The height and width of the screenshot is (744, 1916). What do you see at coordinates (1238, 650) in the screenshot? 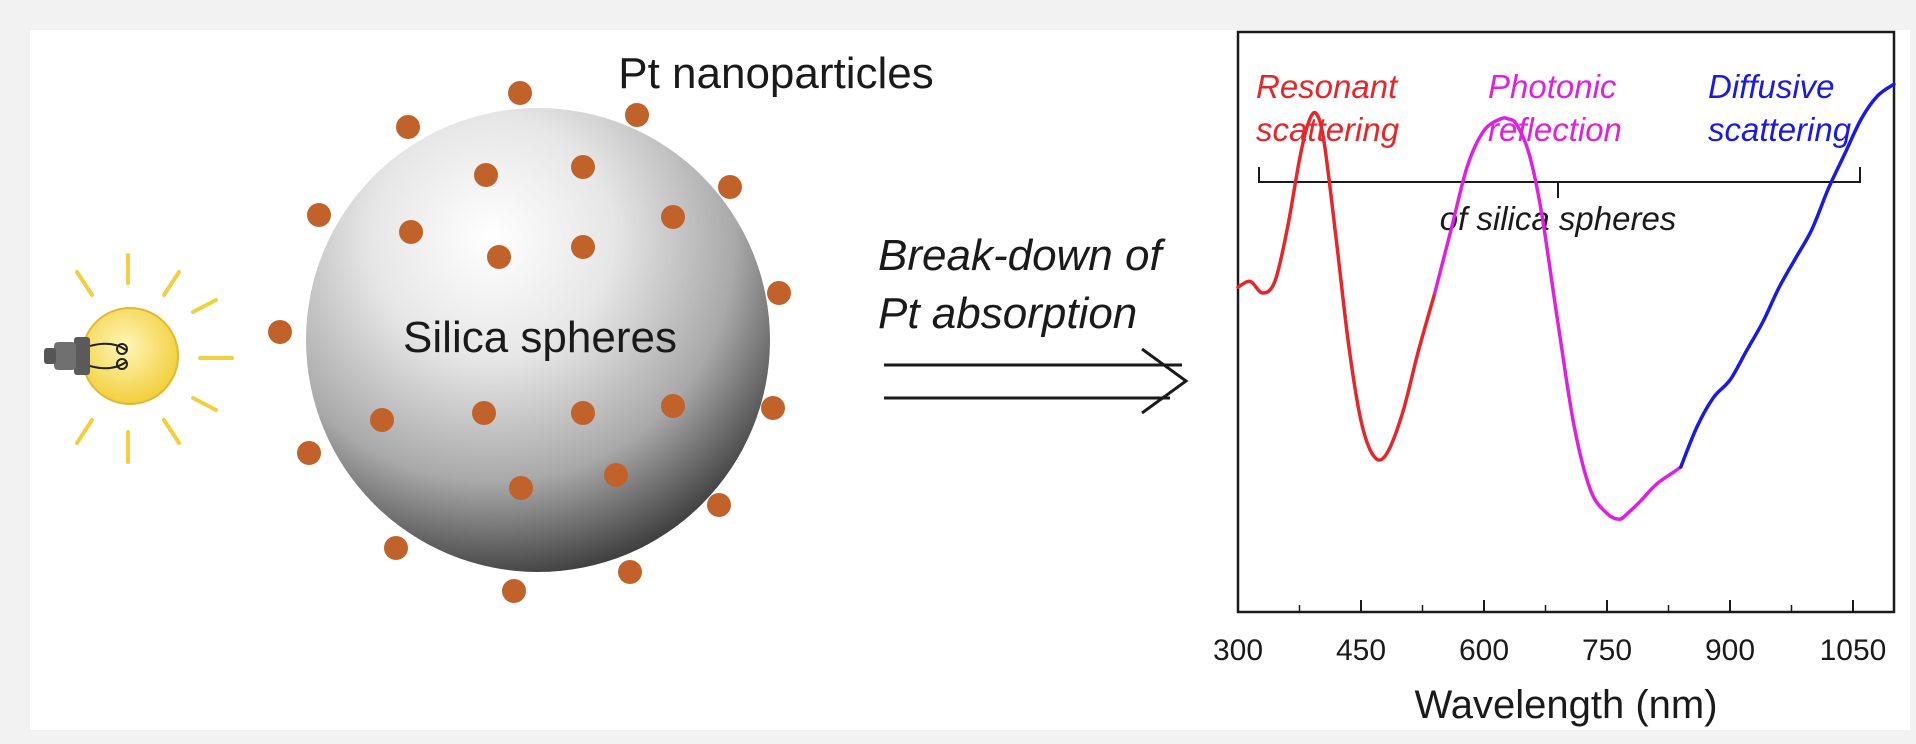
I see `x-tick-label: 300` at bounding box center [1238, 650].